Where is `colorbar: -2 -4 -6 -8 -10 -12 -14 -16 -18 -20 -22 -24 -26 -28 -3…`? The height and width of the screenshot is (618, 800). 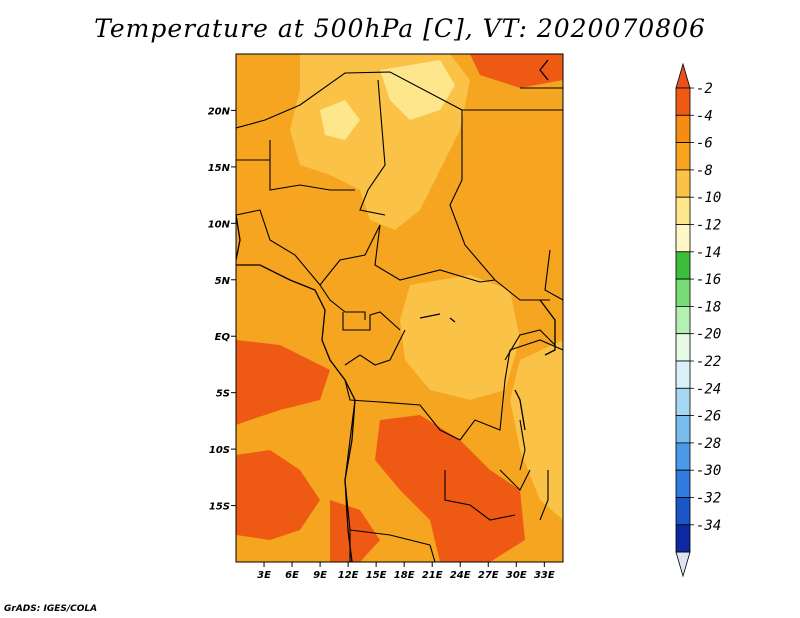 colorbar: -2 -4 -6 -8 -10 -12 -14 -16 -18 -20 -22 -24 -26 -28 -3… is located at coordinates (698, 320).